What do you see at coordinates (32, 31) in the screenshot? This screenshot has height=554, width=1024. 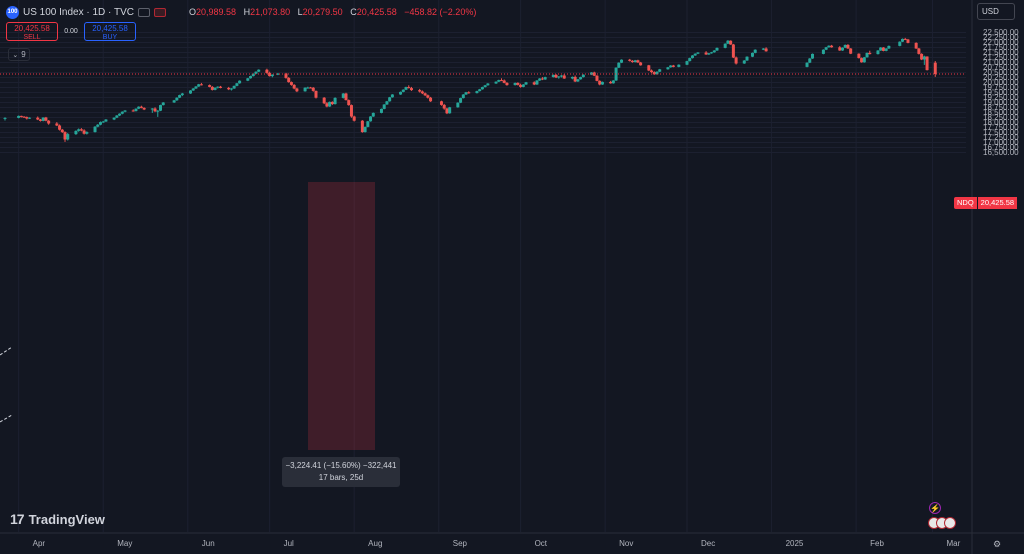 I see `sell-button: 20,425.58 SELL` at bounding box center [32, 31].